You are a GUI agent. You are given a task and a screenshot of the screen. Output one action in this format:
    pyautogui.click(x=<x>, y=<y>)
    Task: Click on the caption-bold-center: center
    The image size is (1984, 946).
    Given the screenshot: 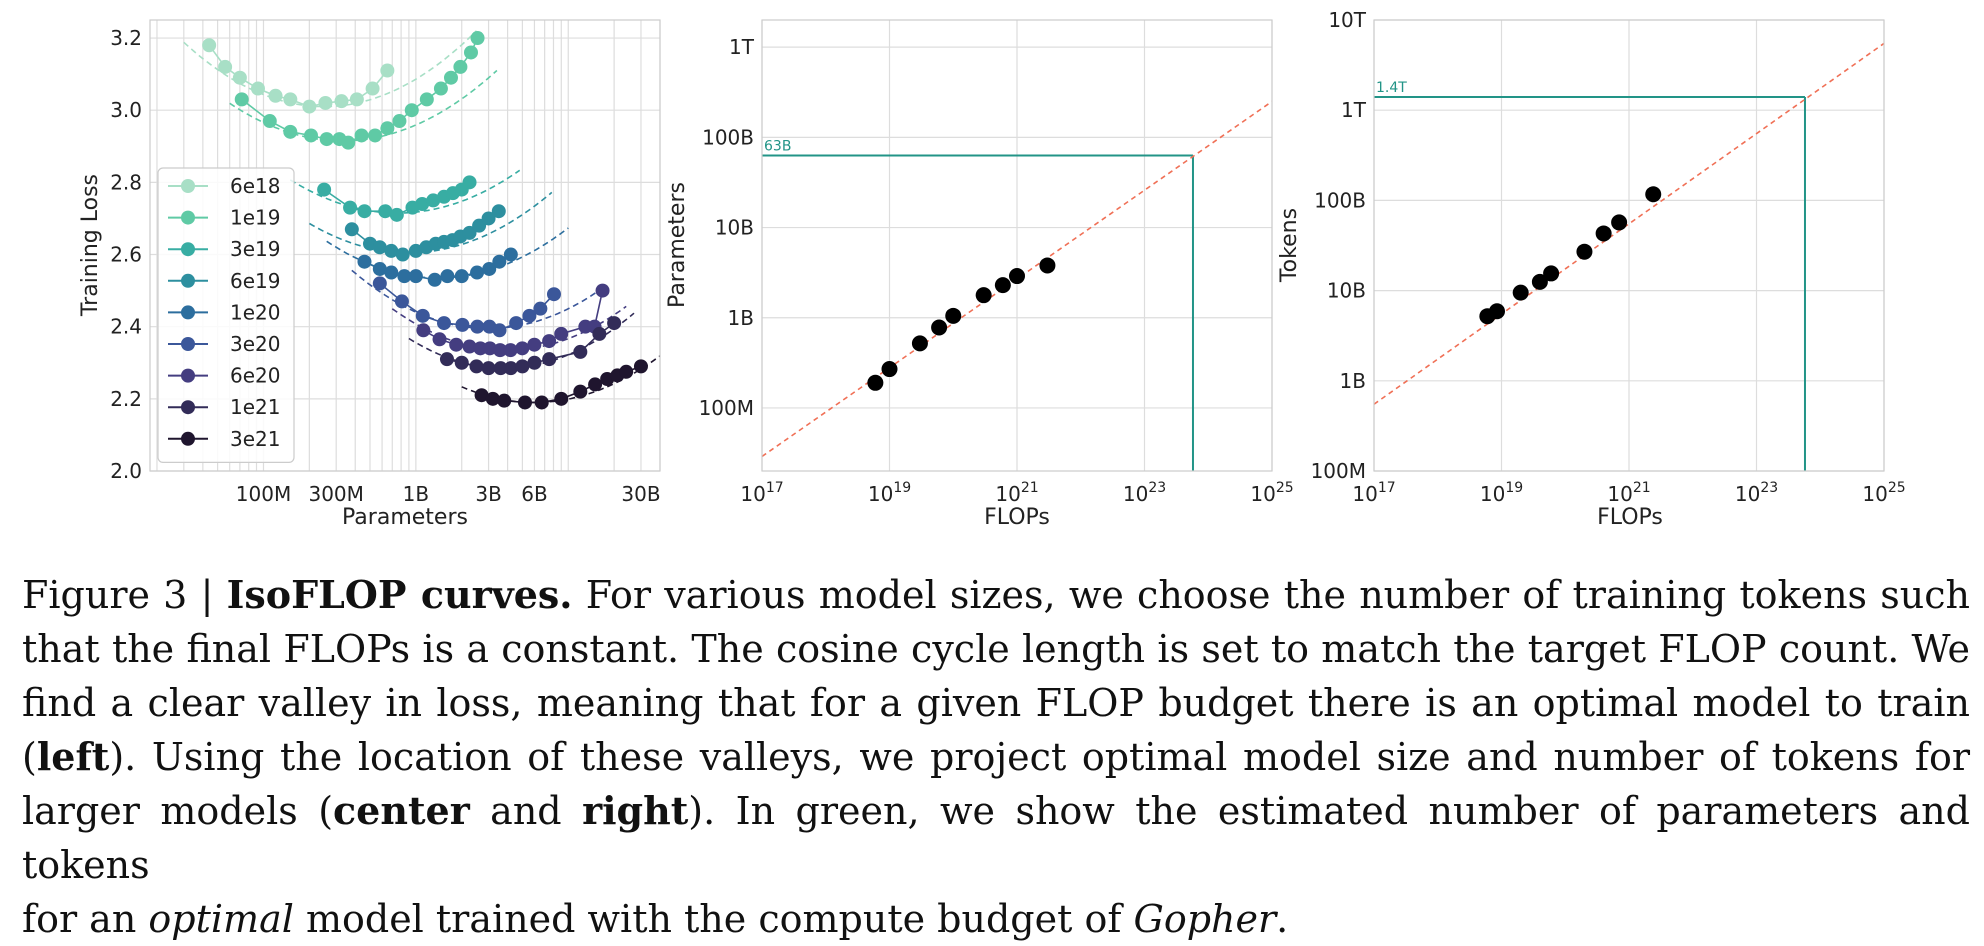 What is the action you would take?
    pyautogui.click(x=401, y=810)
    